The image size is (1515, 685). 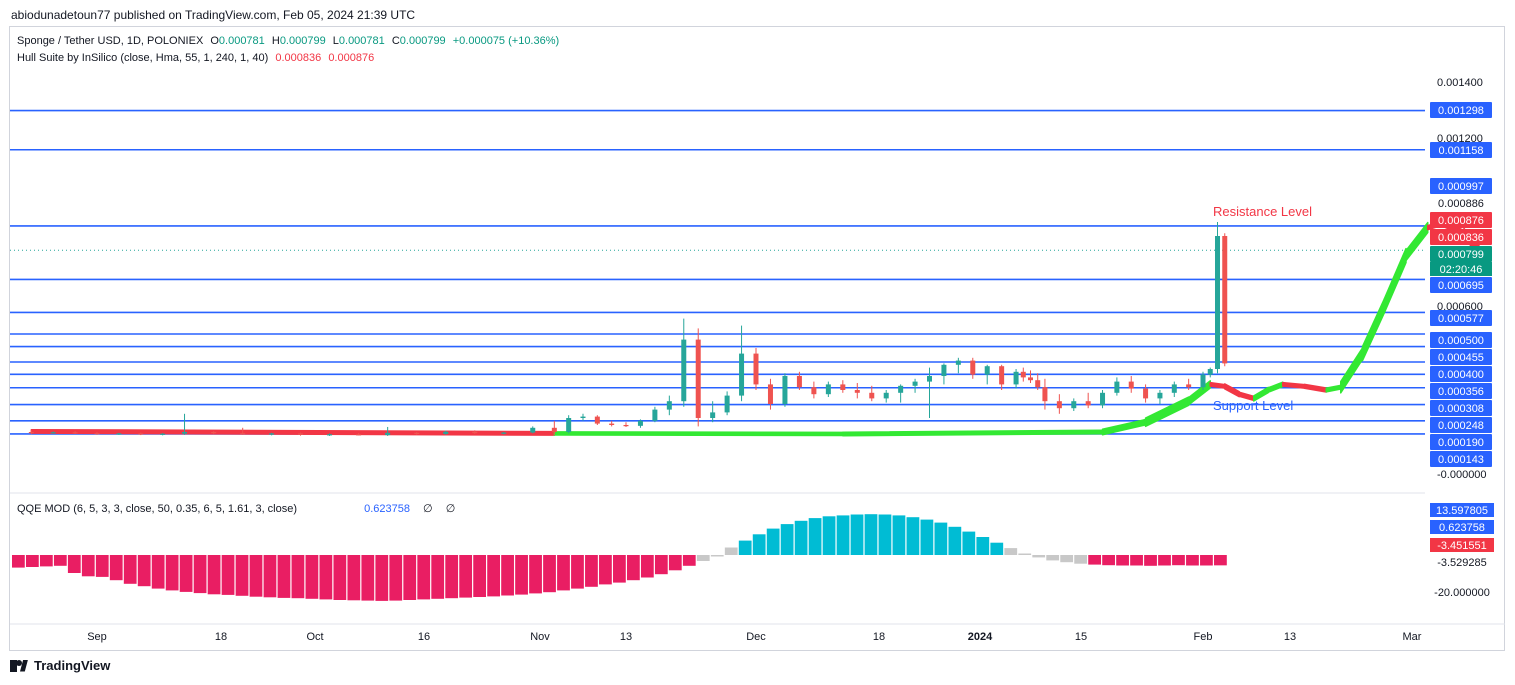 I want to click on ohlc-low: L0.000781, so click(x=358, y=41).